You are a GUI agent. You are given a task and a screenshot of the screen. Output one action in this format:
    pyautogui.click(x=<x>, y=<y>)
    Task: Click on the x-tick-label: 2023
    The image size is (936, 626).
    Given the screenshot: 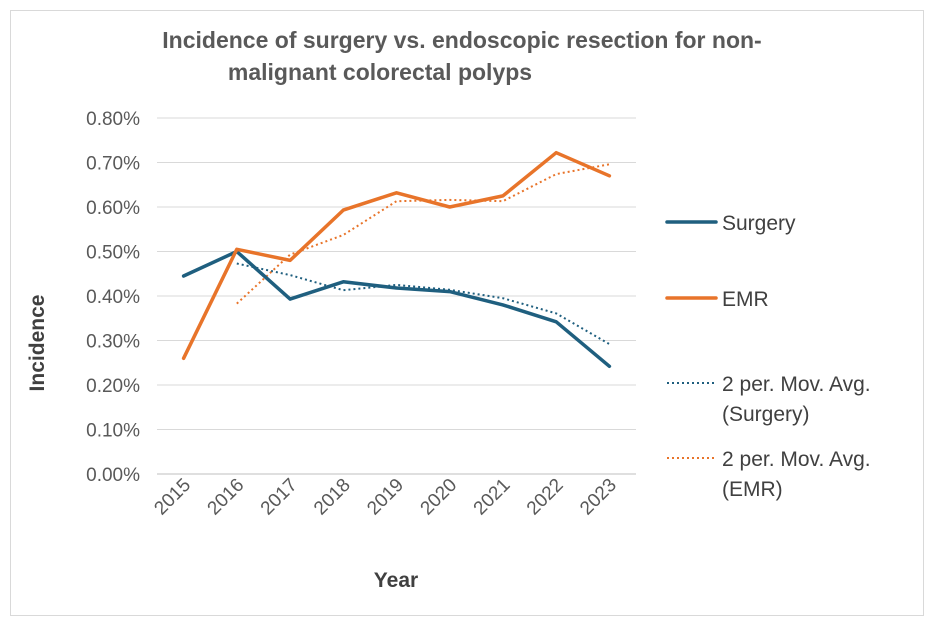 What is the action you would take?
    pyautogui.click(x=598, y=497)
    